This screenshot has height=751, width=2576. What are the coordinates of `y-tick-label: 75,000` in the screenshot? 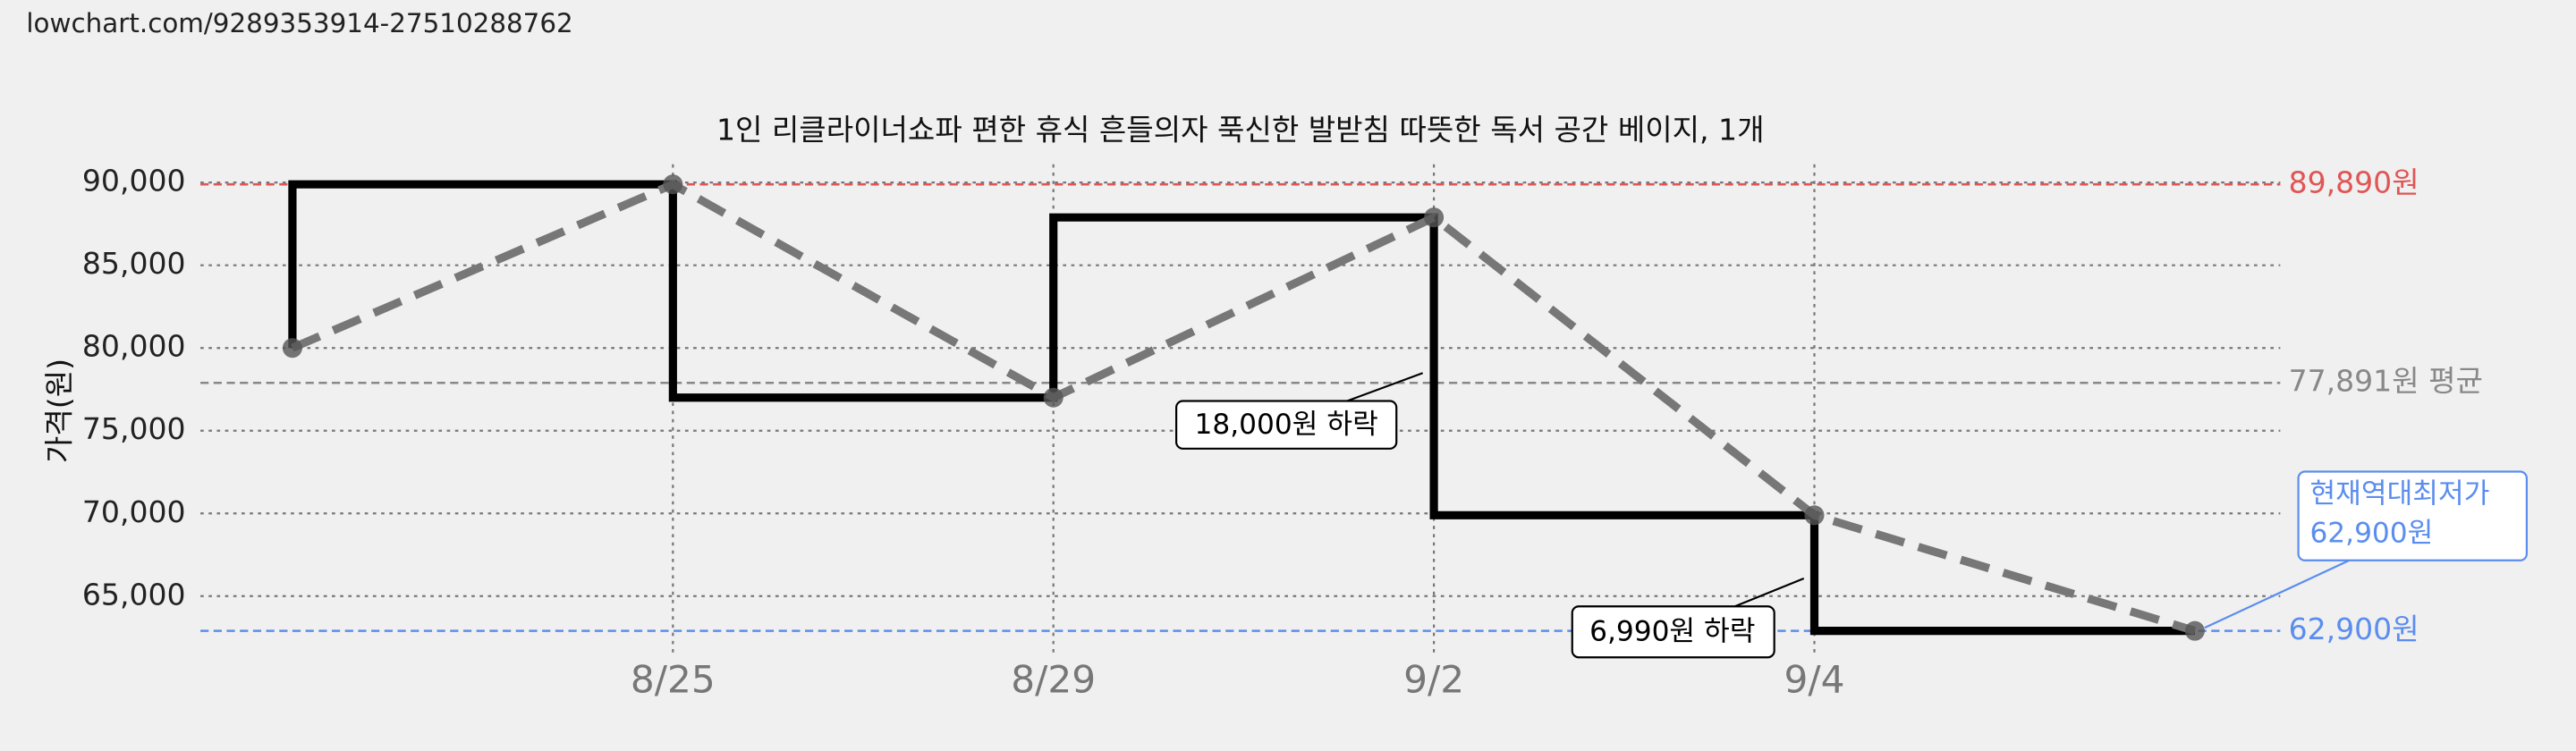 It's located at (134, 428).